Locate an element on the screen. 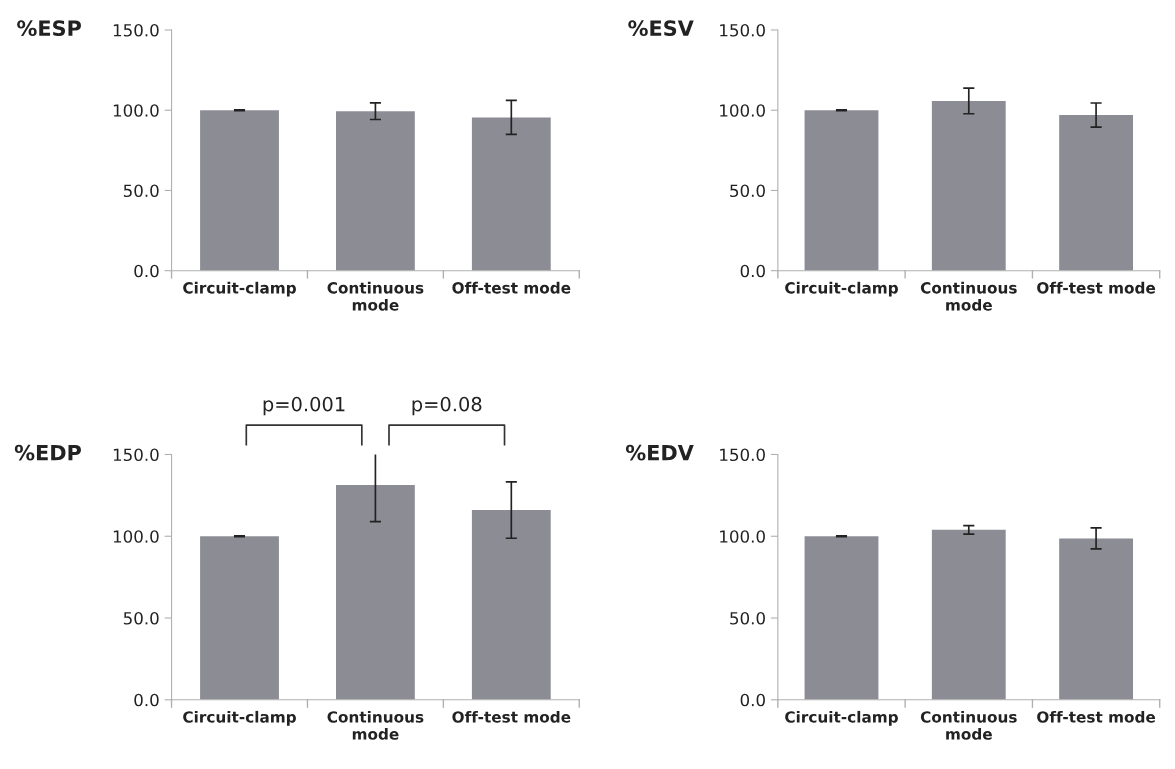 This screenshot has width=1175, height=769. y-axis-title: %ESP is located at coordinates (49, 28).